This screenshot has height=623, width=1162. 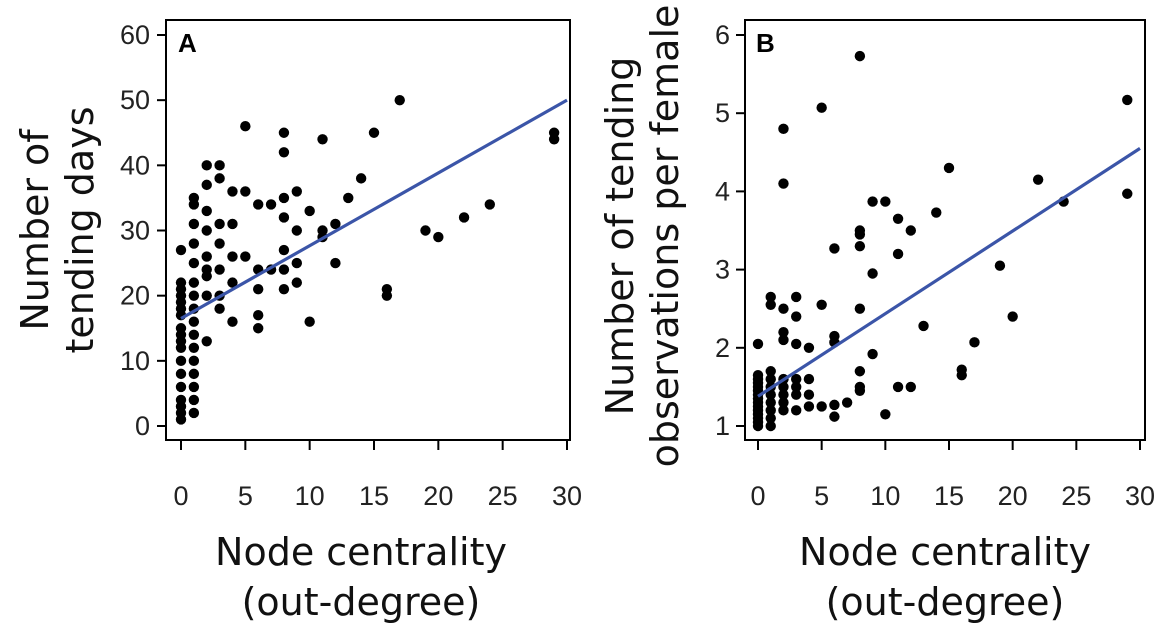 What do you see at coordinates (757, 496) in the screenshot?
I see `x-tick-label: 0` at bounding box center [757, 496].